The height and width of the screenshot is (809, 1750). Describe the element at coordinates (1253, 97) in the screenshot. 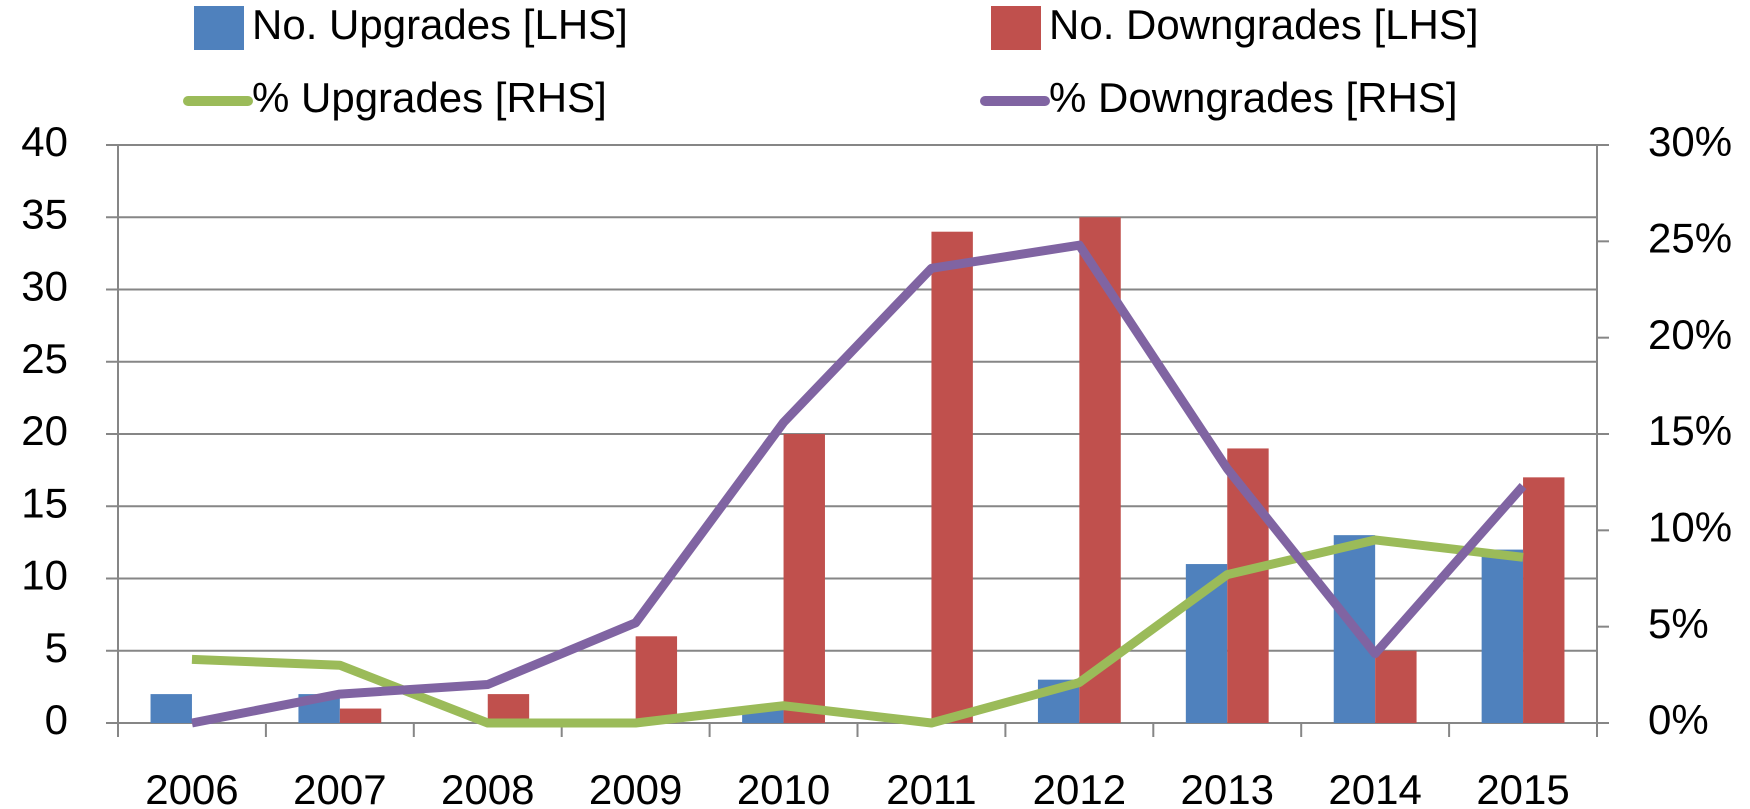

I see `legend-label: % Downgrades [RHS]` at that location.